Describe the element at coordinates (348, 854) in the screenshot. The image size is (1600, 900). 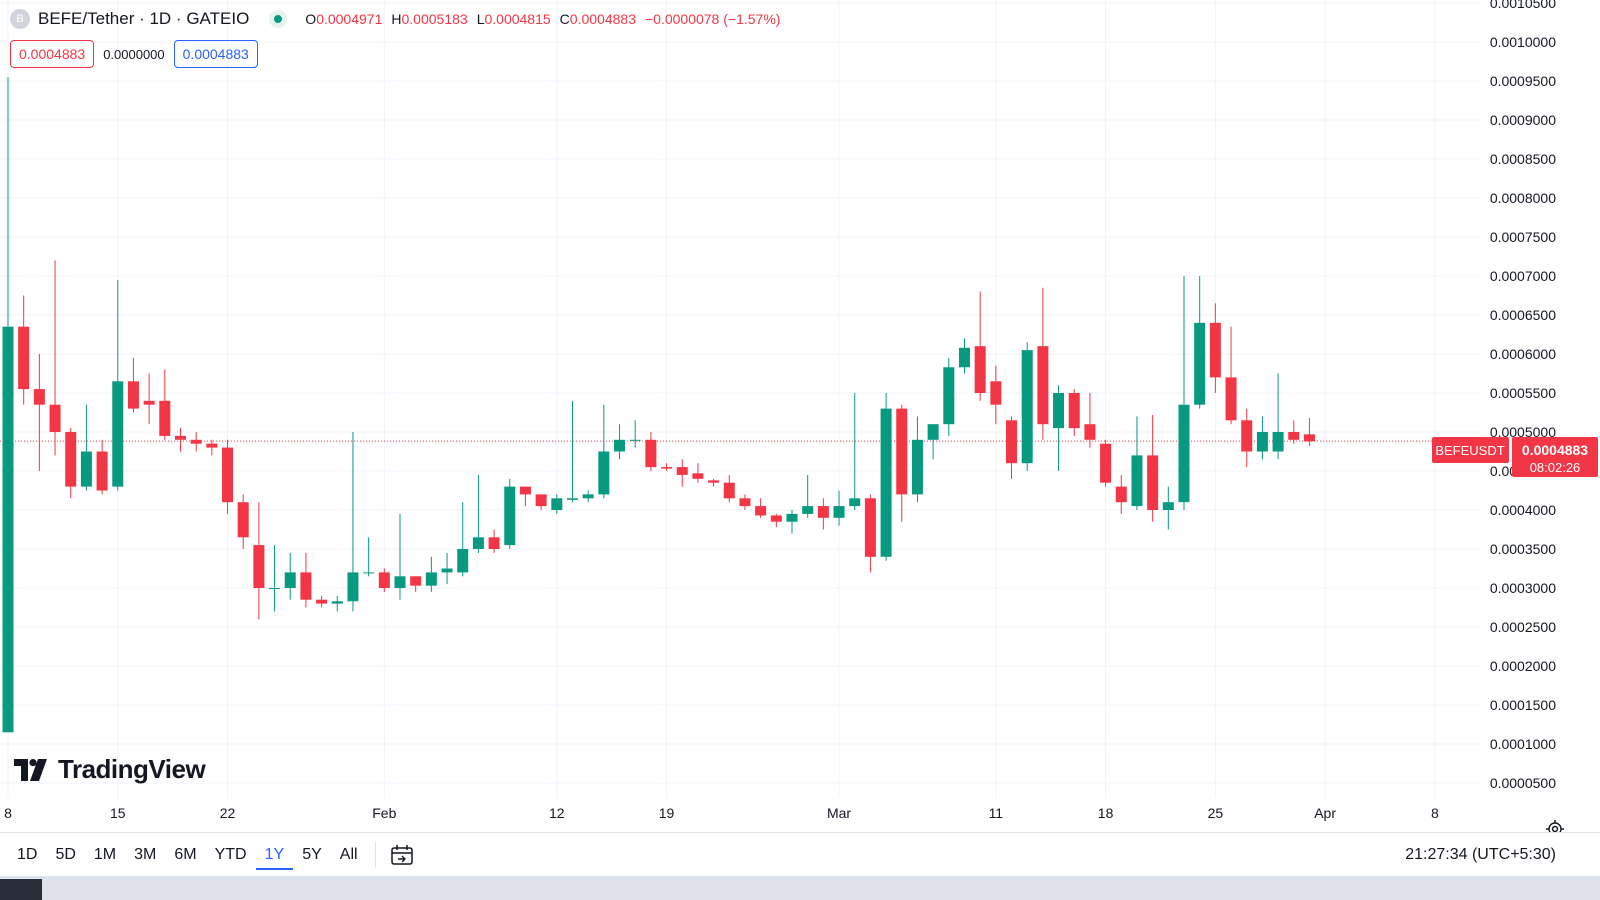
I see `range-all-button: All` at that location.